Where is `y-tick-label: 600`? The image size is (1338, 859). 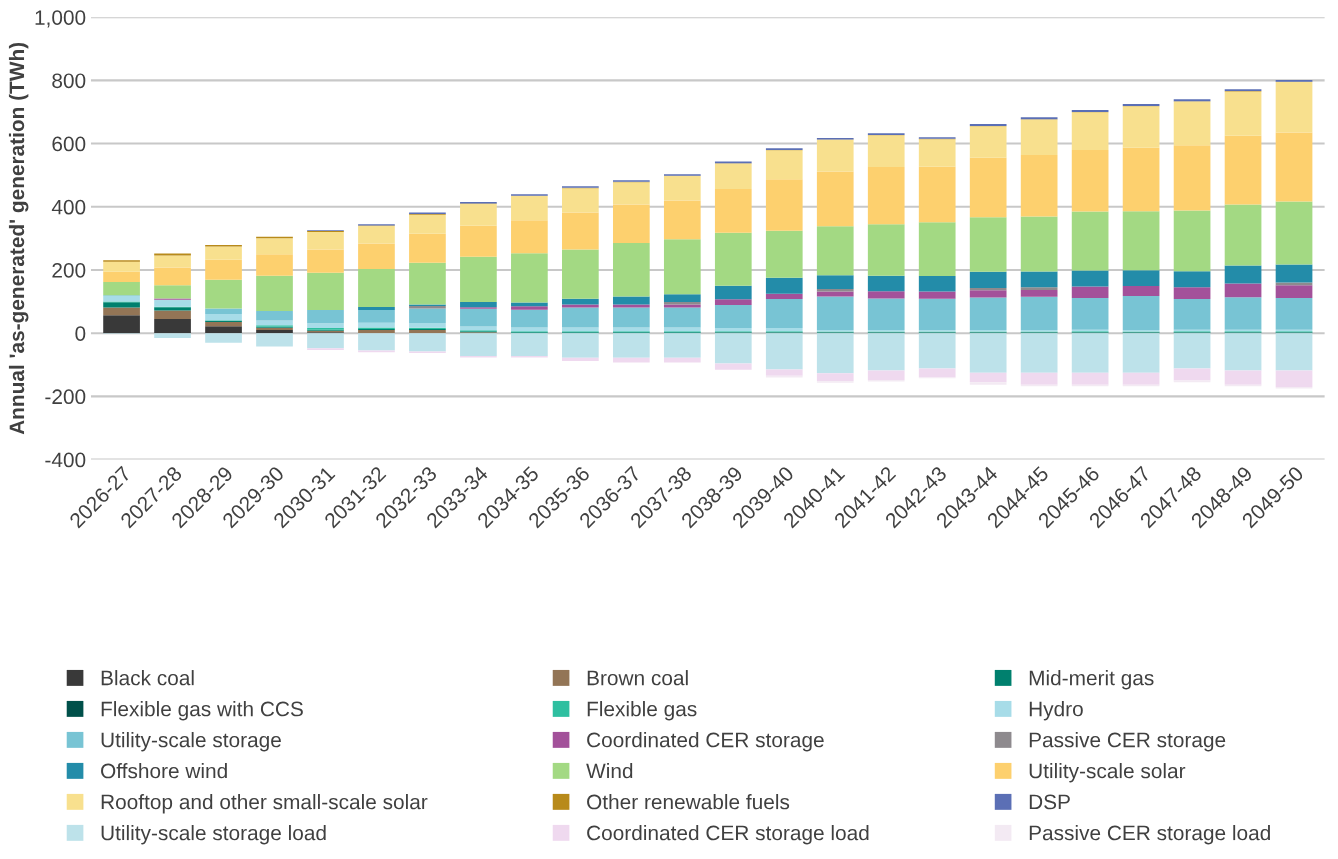
y-tick-label: 600 is located at coordinates (69, 144).